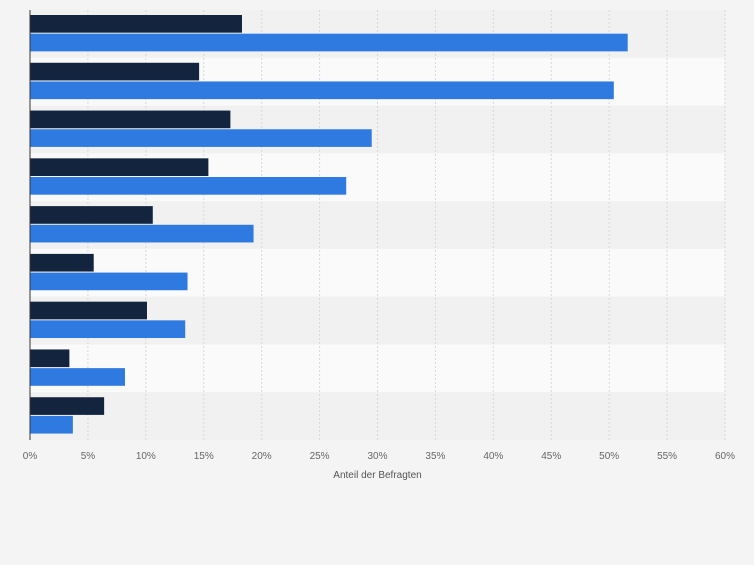  Describe the element at coordinates (262, 456) in the screenshot. I see `x-tick-label: 20%` at that location.